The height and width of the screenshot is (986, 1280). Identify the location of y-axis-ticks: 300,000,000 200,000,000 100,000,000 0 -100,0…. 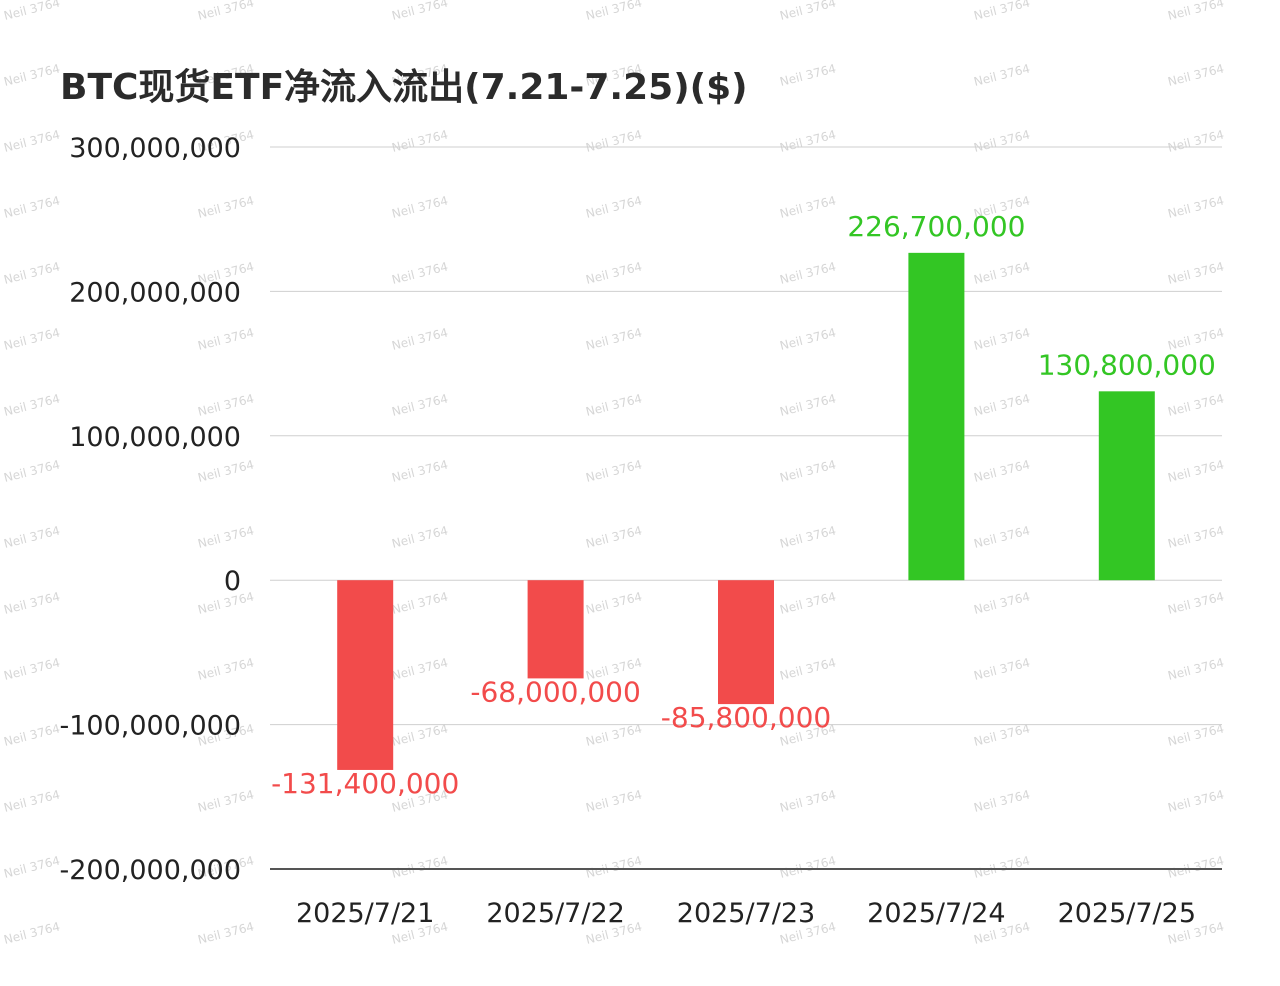
(150, 509).